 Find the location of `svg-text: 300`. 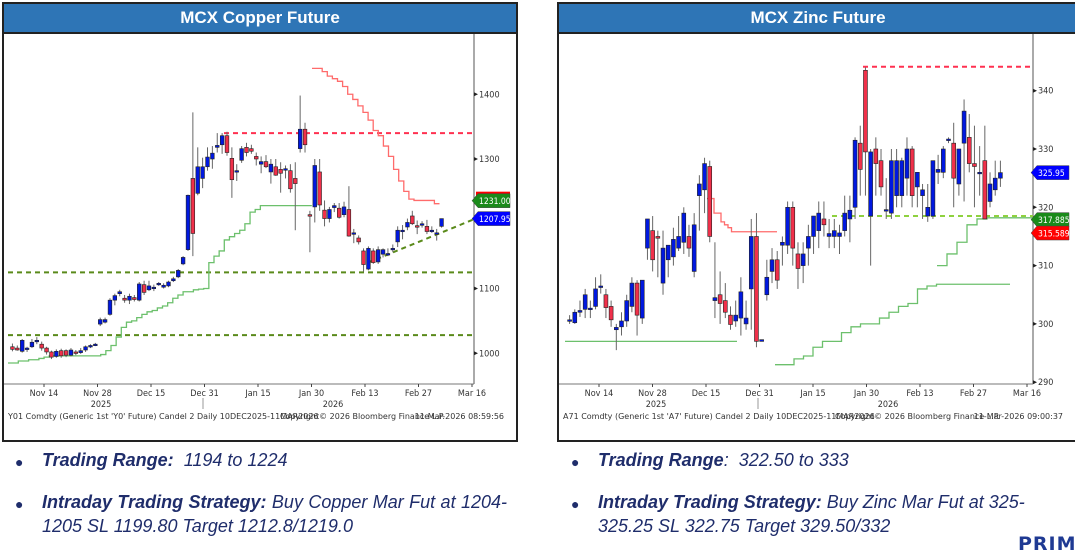

svg-text: 300 is located at coordinates (1045, 325).